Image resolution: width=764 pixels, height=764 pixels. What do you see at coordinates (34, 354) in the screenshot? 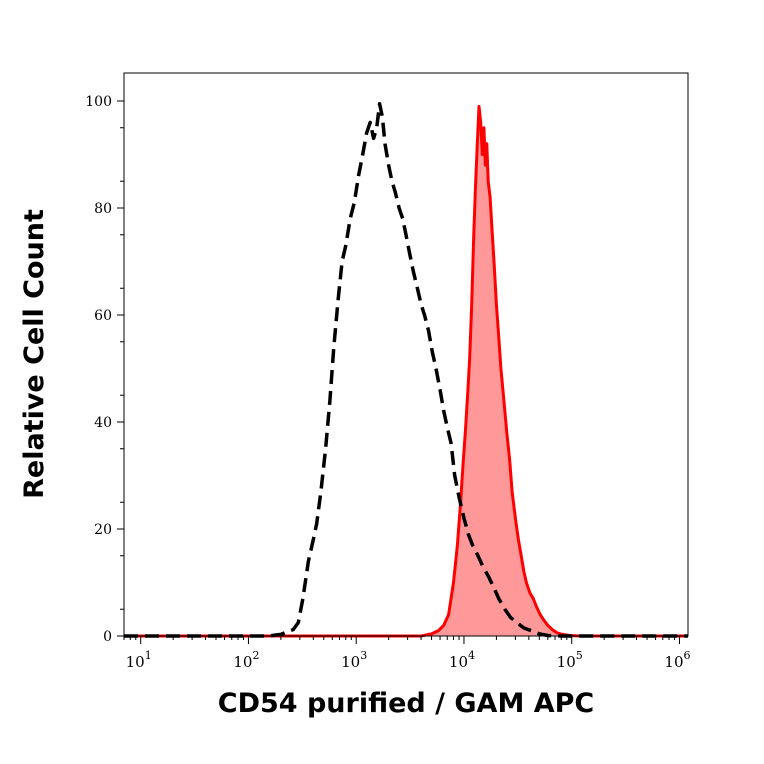
I see `y-axis-title: Relative Cell Count` at bounding box center [34, 354].